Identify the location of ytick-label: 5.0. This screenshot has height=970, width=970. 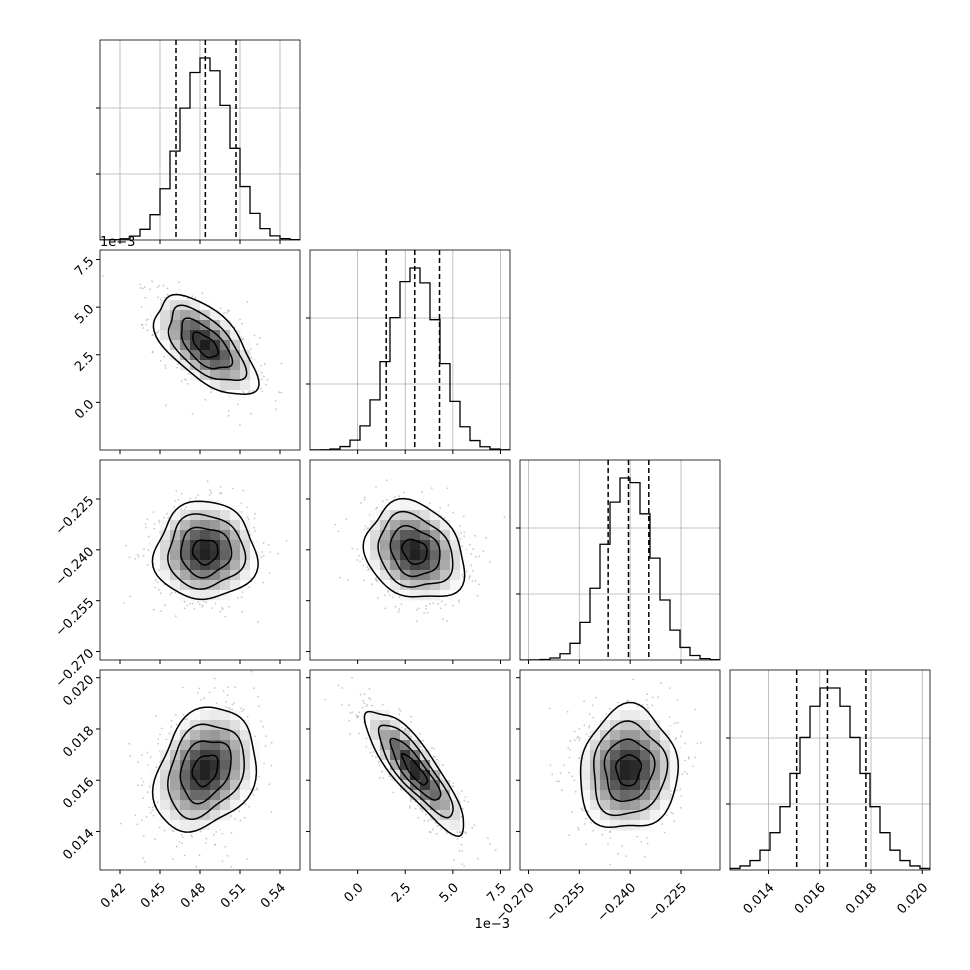
(84, 314).